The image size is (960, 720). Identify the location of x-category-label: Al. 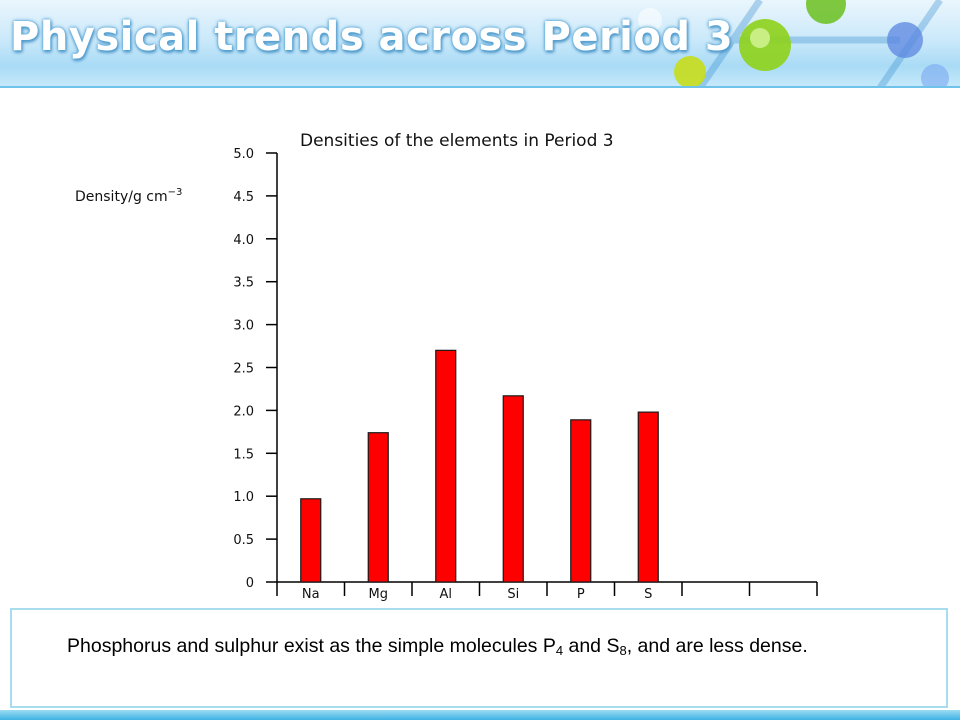
(445, 594).